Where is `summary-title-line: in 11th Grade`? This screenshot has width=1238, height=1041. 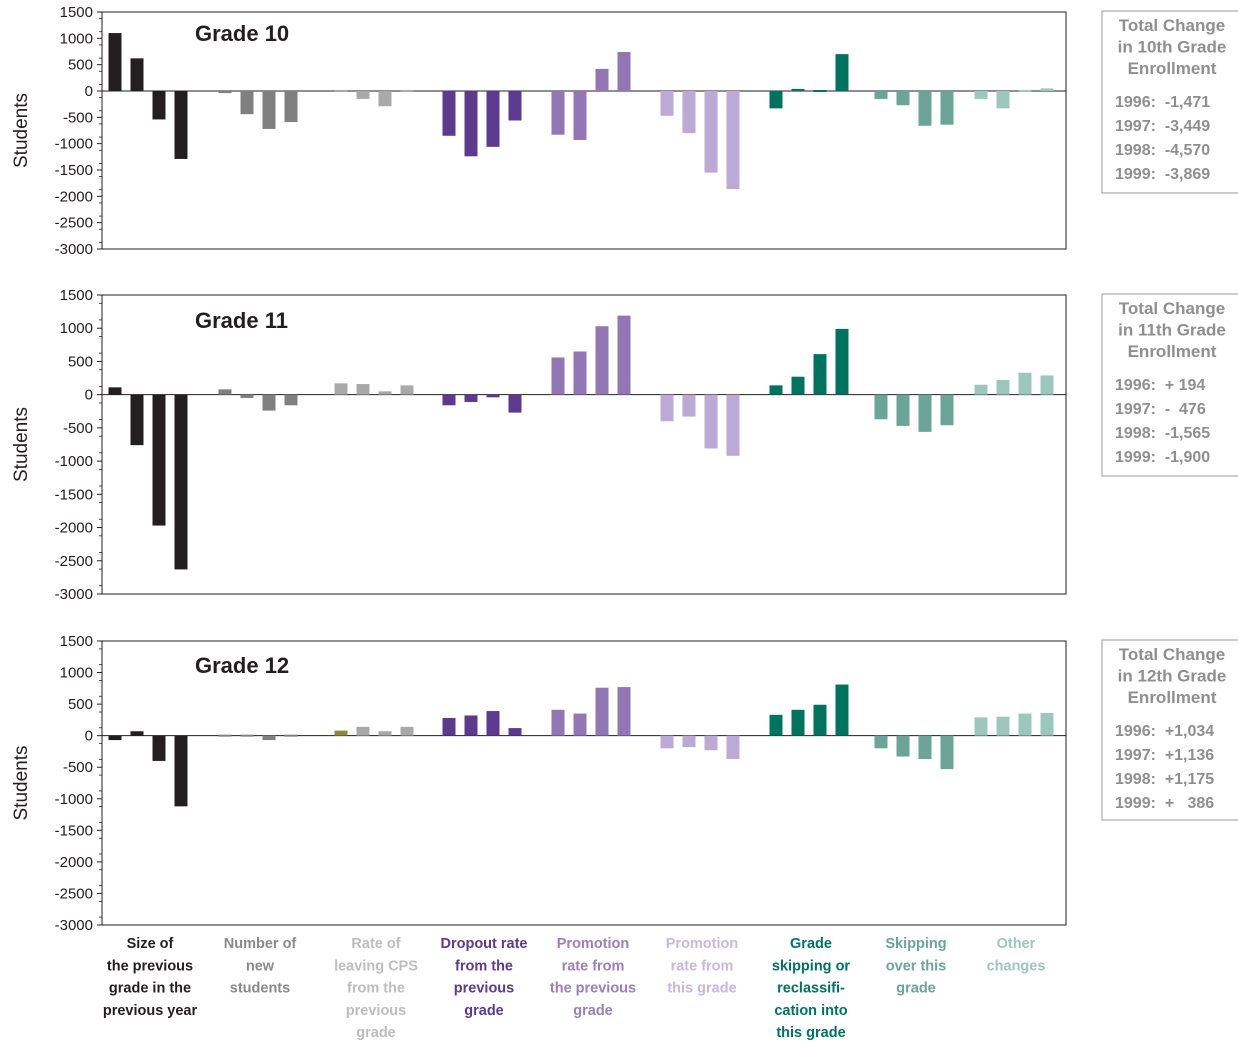 summary-title-line: in 11th Grade is located at coordinates (1172, 330).